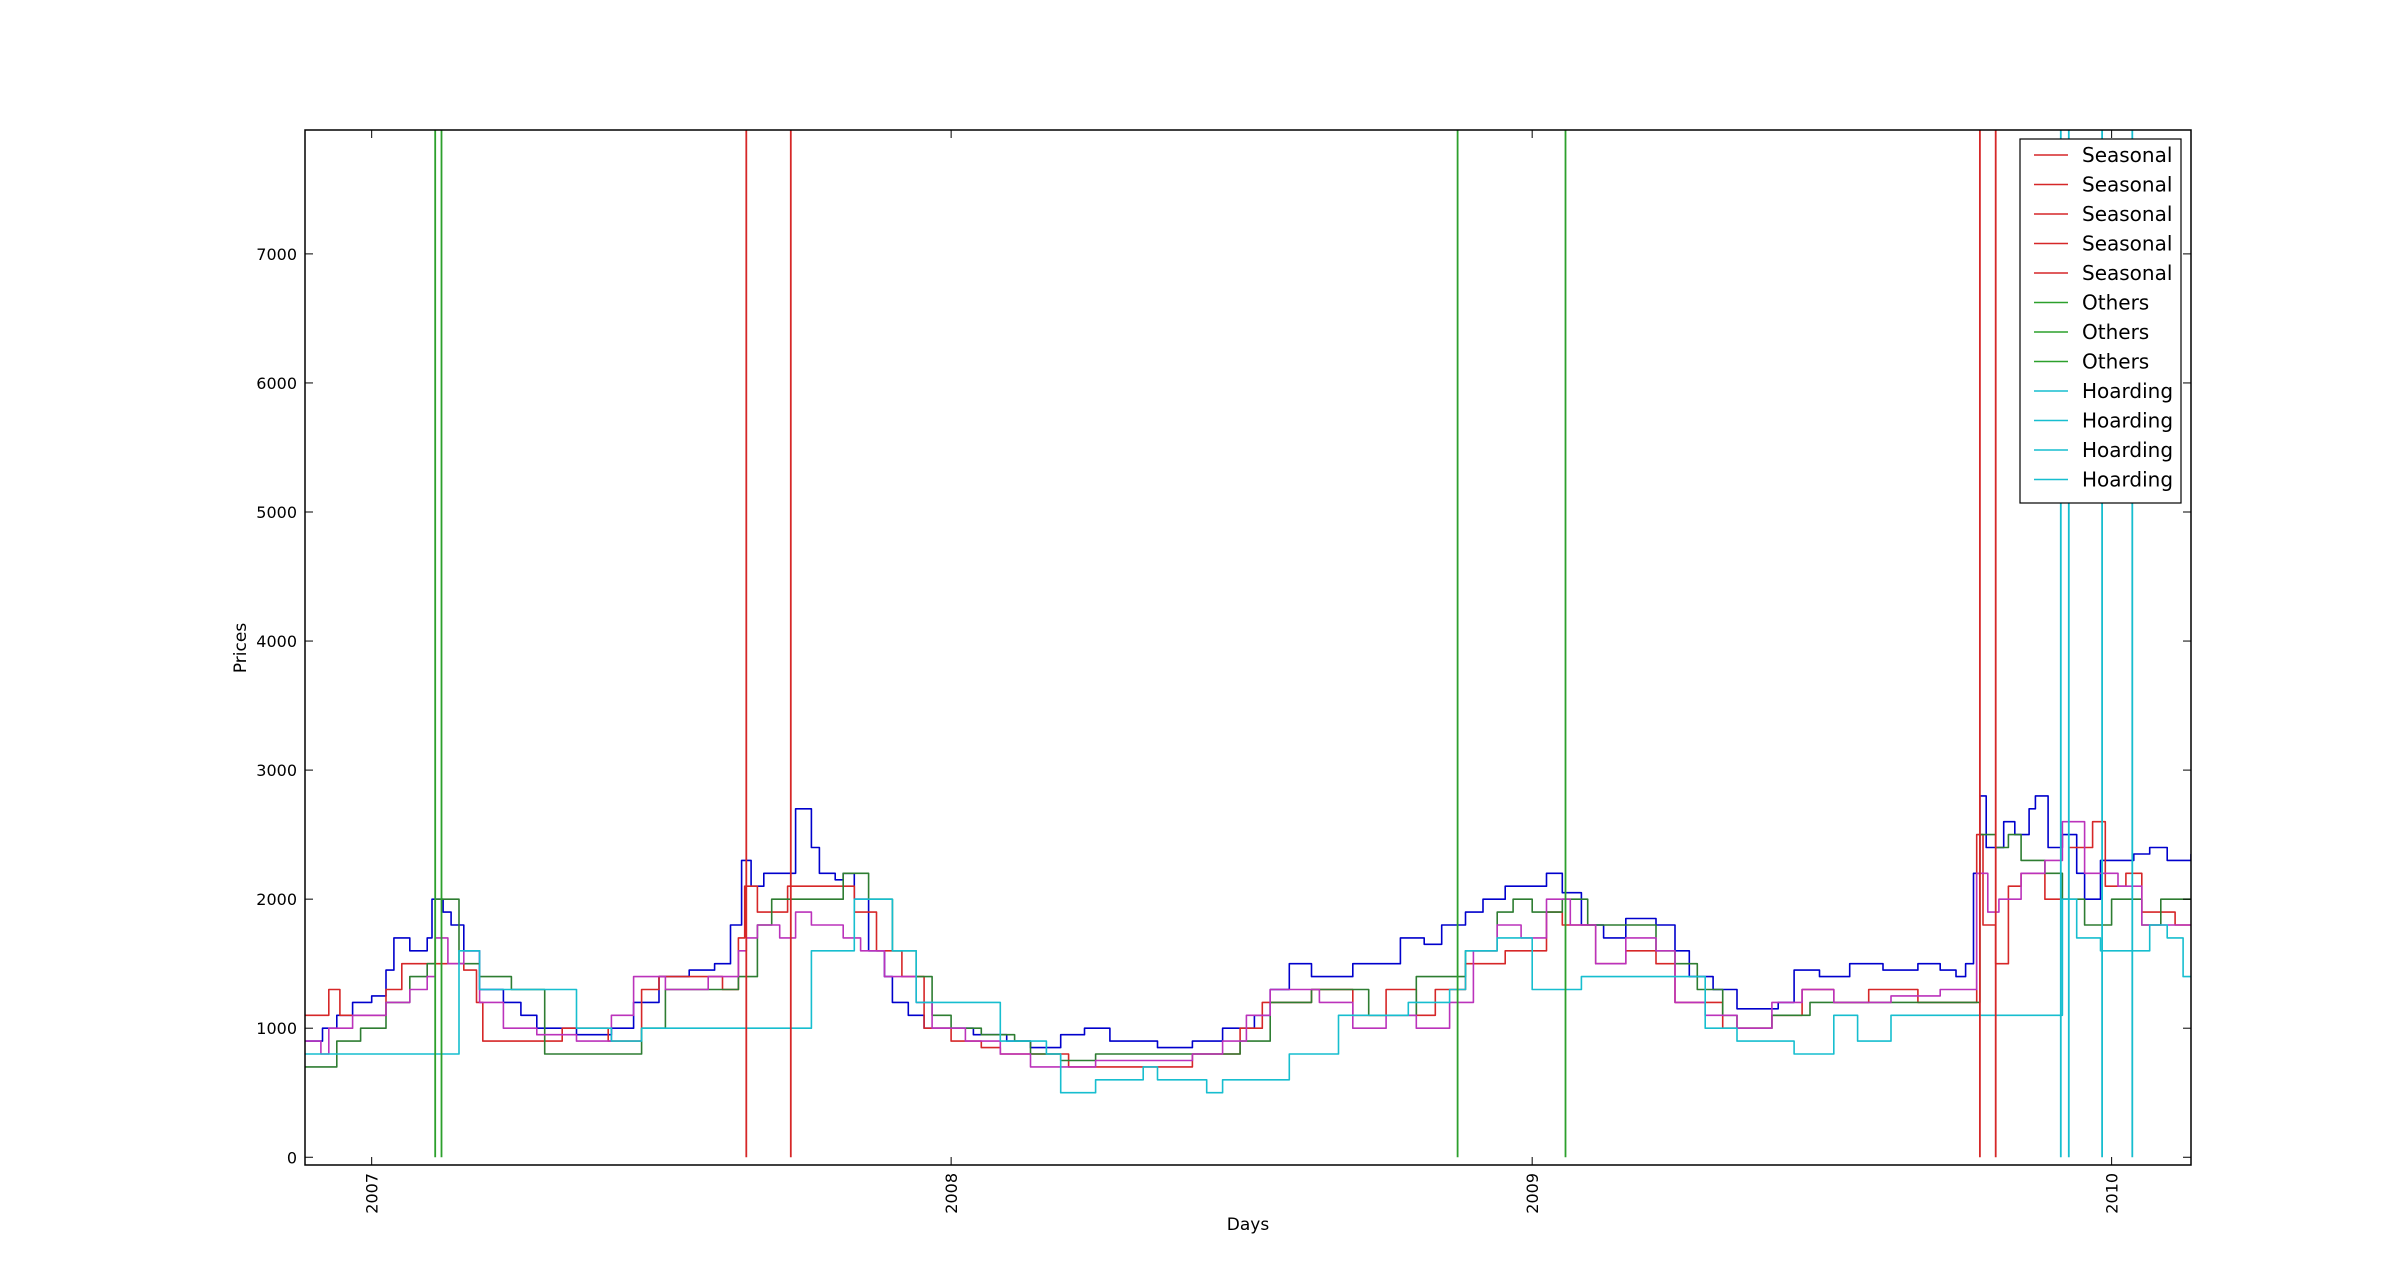 The width and height of the screenshot is (2400, 1277). Describe the element at coordinates (1248, 1225) in the screenshot. I see `x-axis-label: Days` at that location.